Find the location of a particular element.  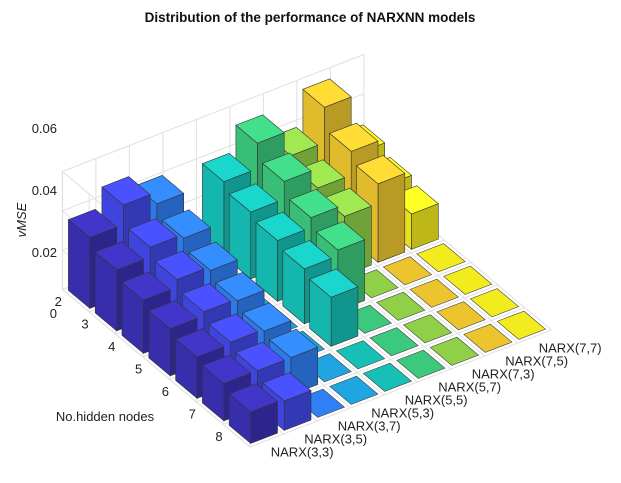

bar-NARX(7,7)-h6 is located at coordinates (468, 280).